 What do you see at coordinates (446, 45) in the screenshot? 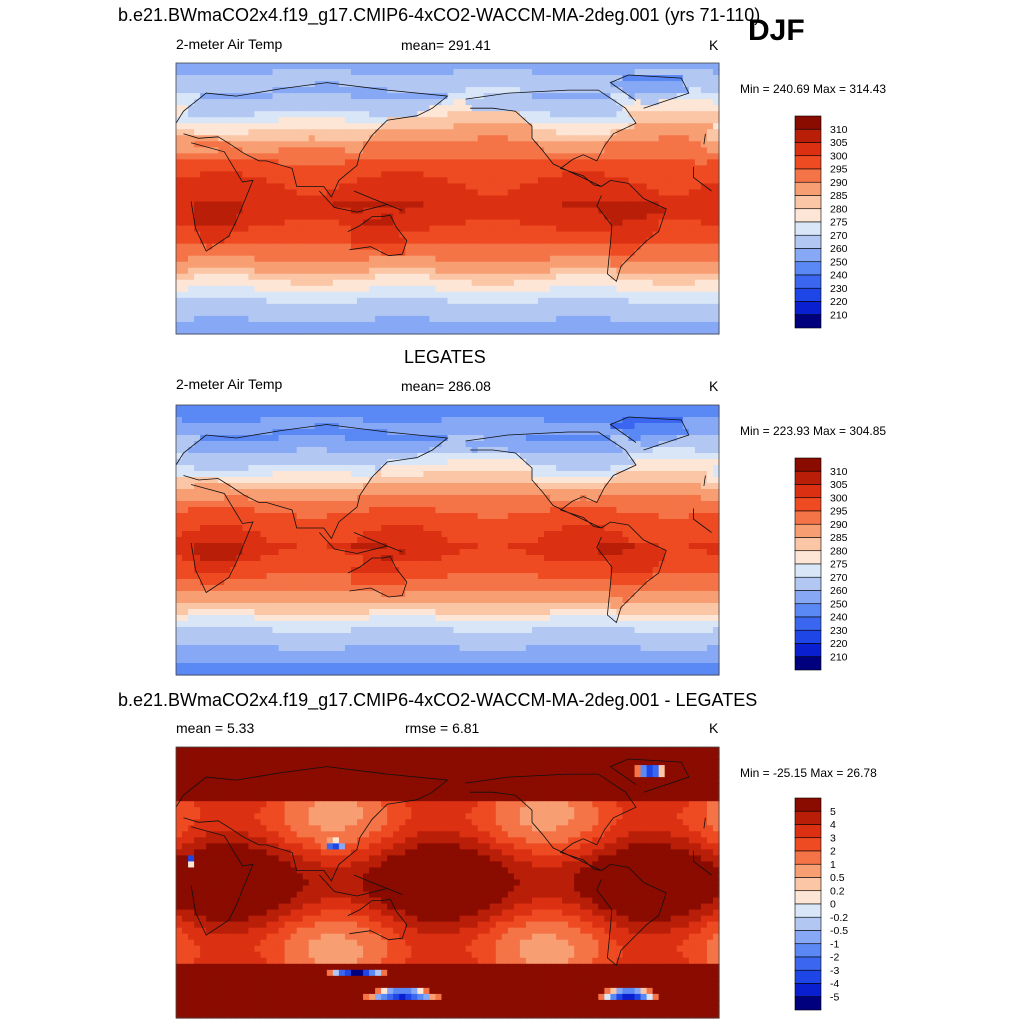
I see `panel1-mean-label: mean= 291.41` at bounding box center [446, 45].